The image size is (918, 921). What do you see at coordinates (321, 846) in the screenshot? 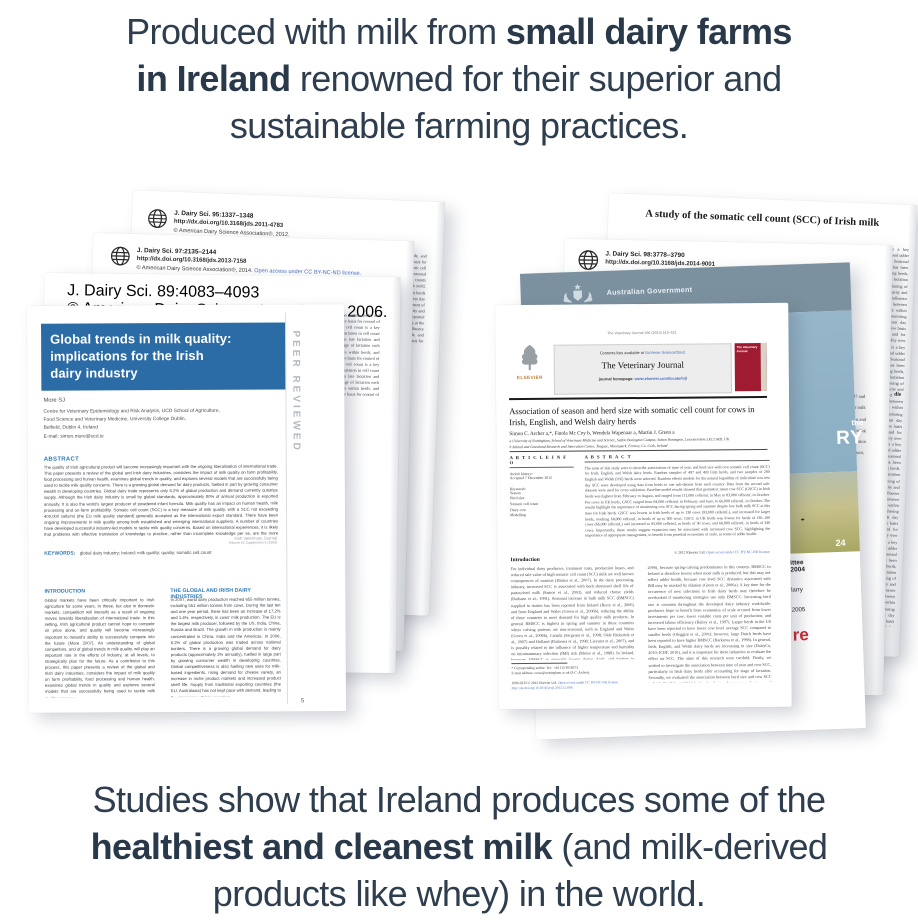
I see `headline-bold-text: healthiest and cleanest milk` at bounding box center [321, 846].